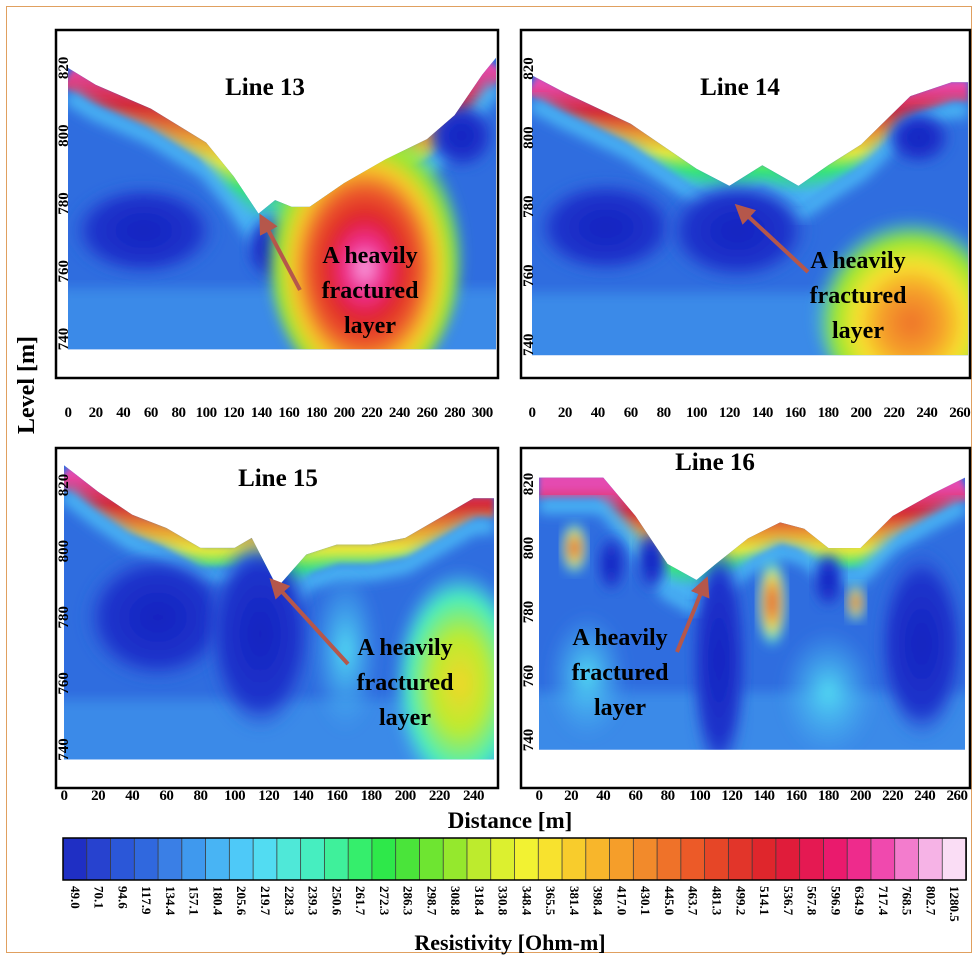 The width and height of the screenshot is (978, 959). Describe the element at coordinates (930, 901) in the screenshot. I see `colorbar-tick-label: 802.7` at that location.